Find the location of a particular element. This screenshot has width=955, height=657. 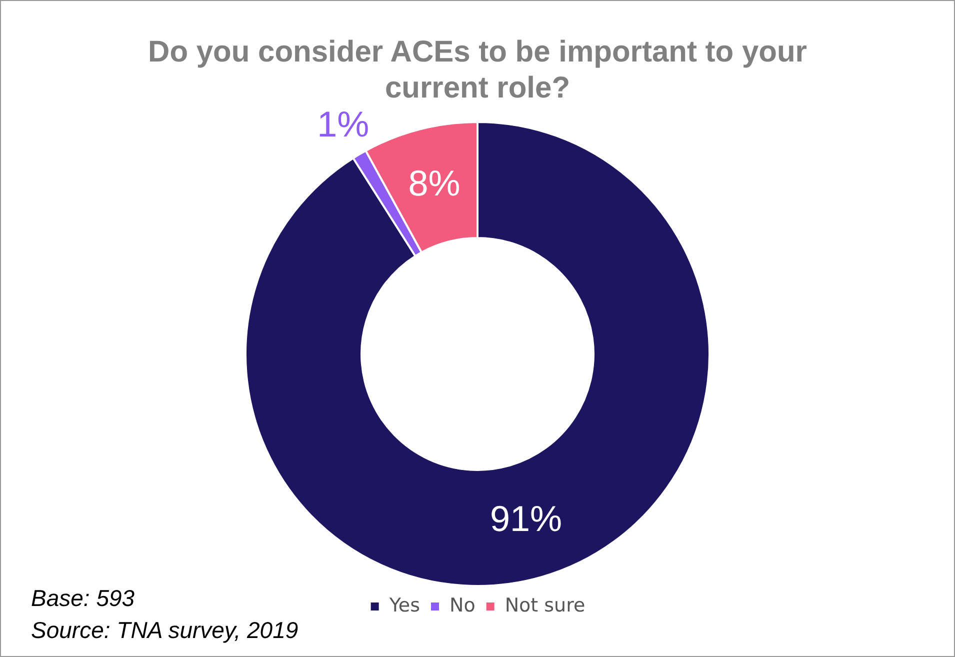

legend-label: Not sure is located at coordinates (545, 605).